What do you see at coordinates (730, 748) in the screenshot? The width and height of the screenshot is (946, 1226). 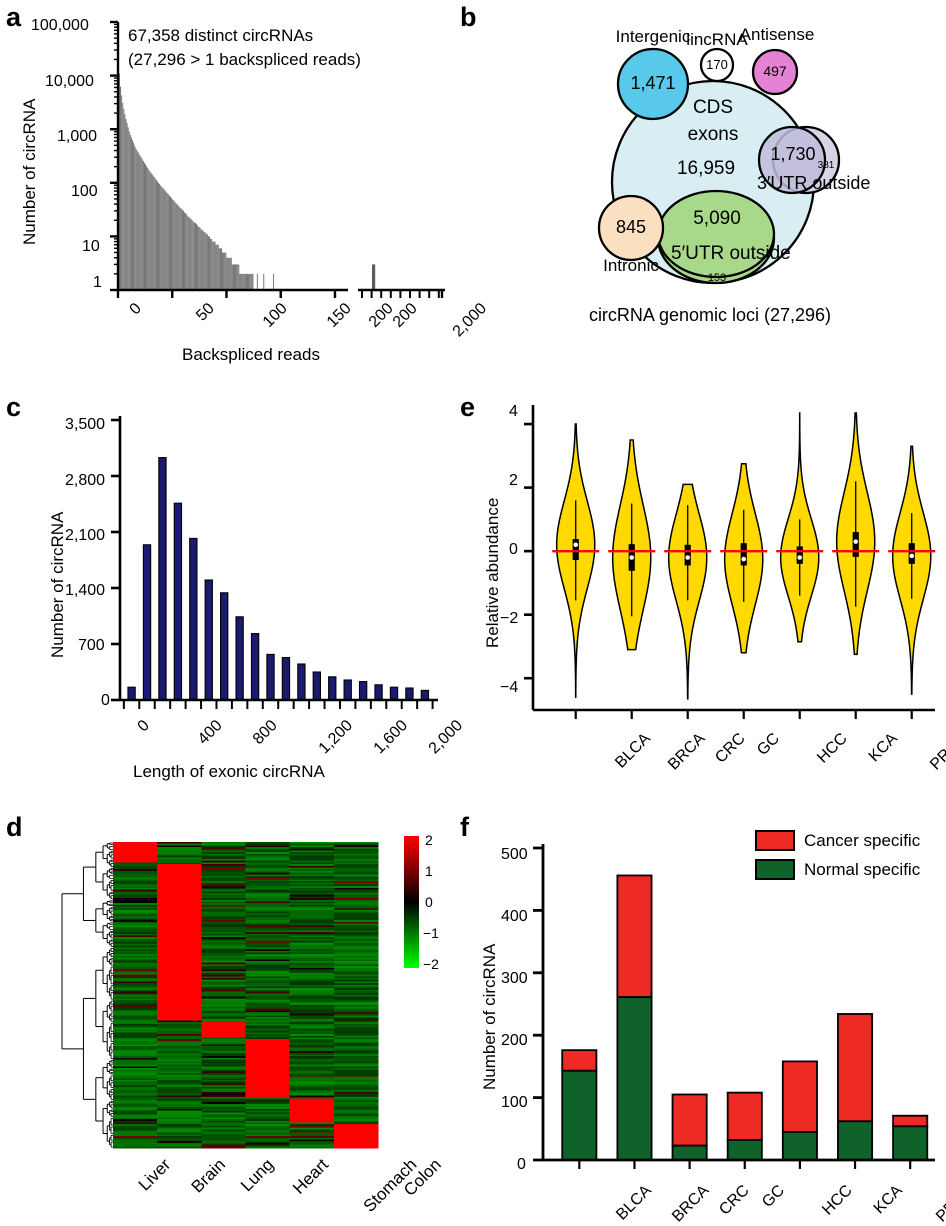 I see `panel-e-xtick-2: CRC` at bounding box center [730, 748].